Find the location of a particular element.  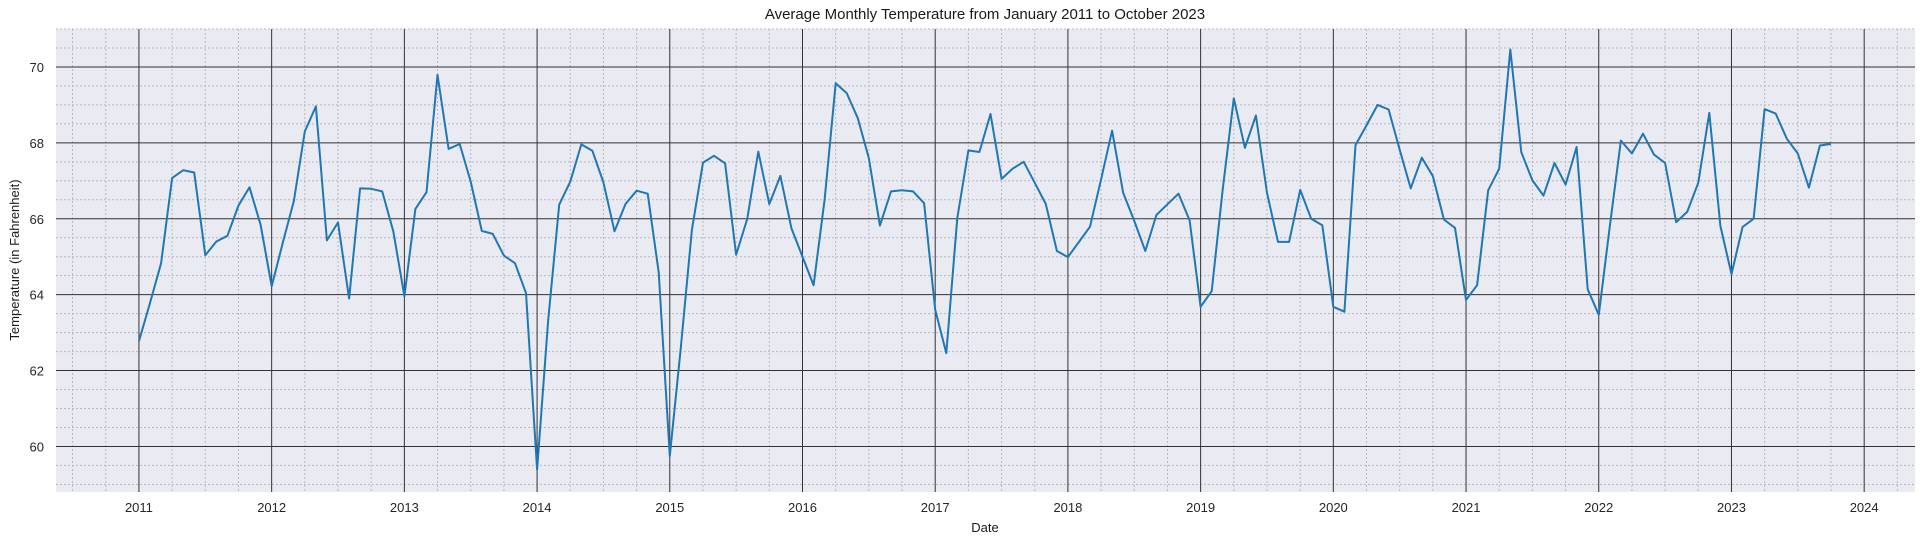

x-tick-label: 2012 is located at coordinates (271, 507).